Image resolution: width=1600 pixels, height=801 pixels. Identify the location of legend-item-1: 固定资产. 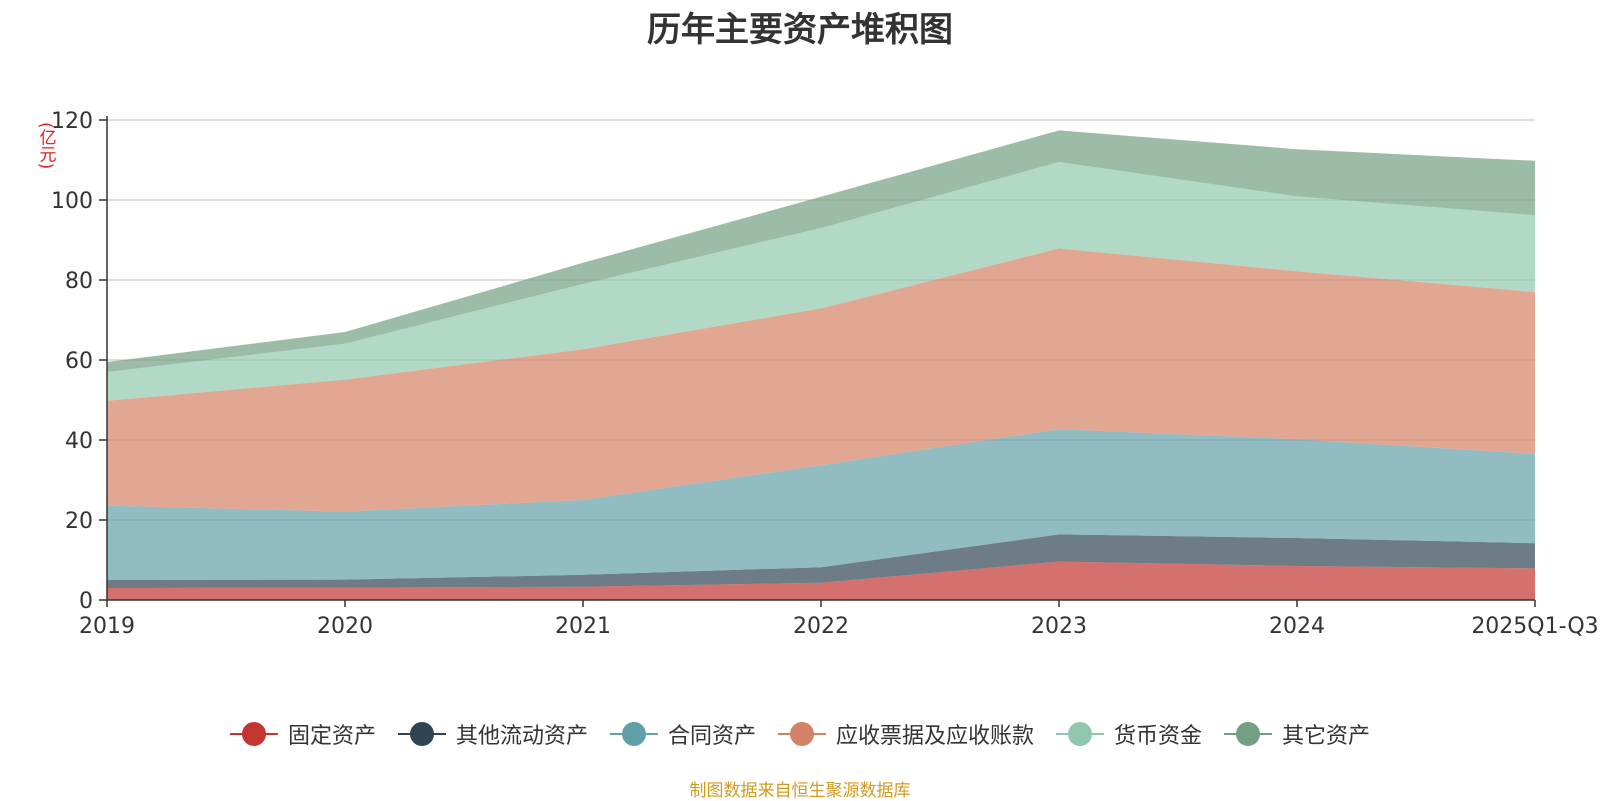
(302, 734).